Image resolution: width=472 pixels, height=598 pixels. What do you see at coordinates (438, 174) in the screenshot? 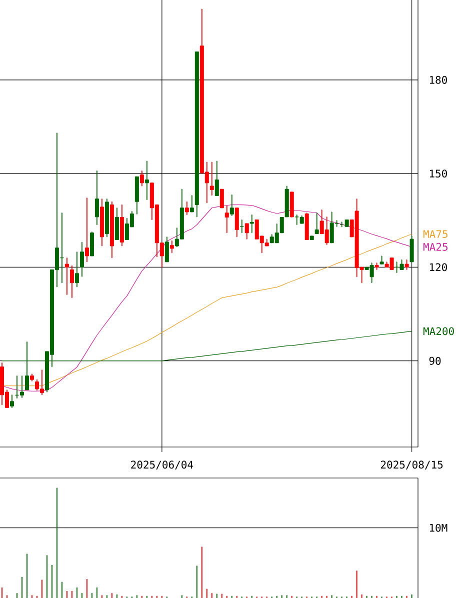
I see `y-tick-label: 150` at bounding box center [438, 174].